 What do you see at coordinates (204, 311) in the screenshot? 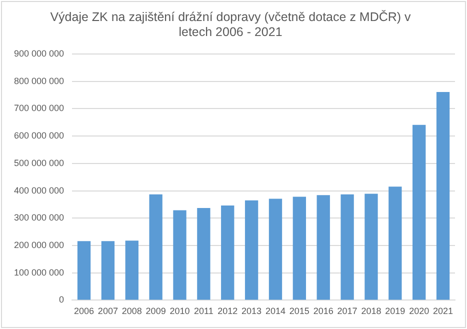
I see `x-tick-label: 2011` at bounding box center [204, 311].